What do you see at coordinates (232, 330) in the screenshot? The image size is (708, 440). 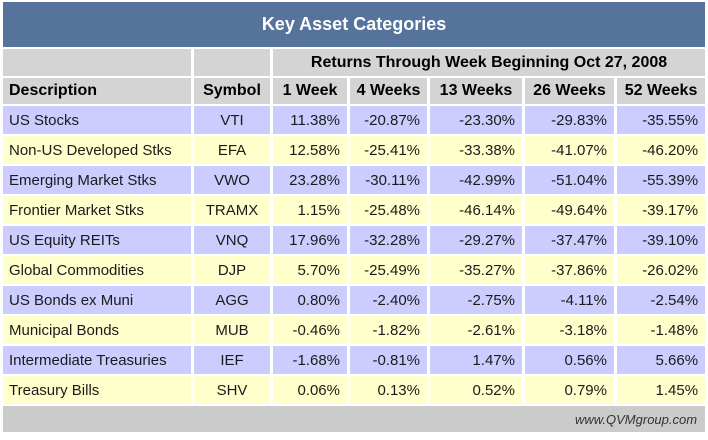 I see `ticker-symbol: MUB` at bounding box center [232, 330].